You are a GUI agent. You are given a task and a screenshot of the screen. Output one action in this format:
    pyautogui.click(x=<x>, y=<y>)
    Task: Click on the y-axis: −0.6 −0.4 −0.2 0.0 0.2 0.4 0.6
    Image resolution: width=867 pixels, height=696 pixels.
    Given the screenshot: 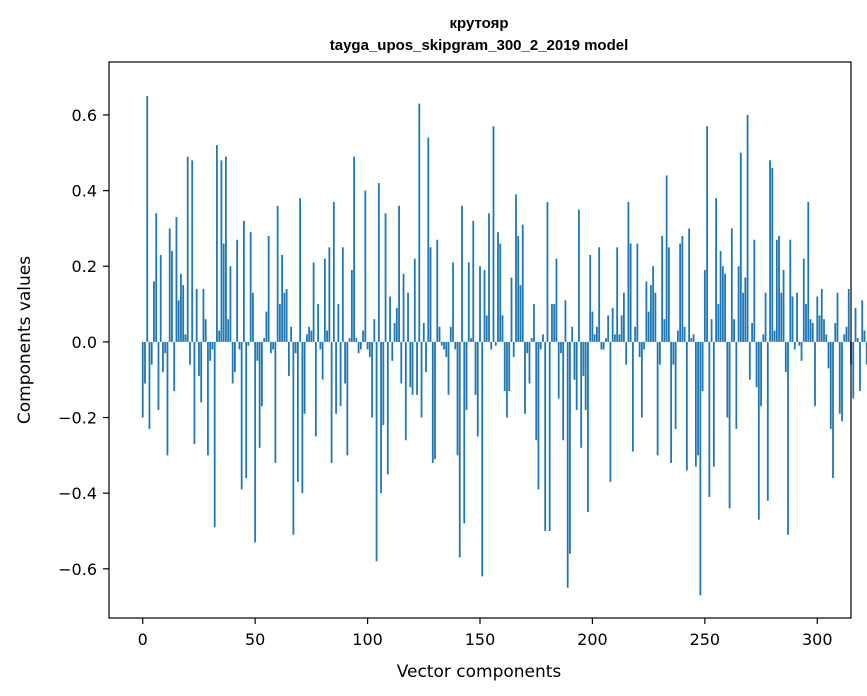 What is the action you would take?
    pyautogui.click(x=83, y=342)
    